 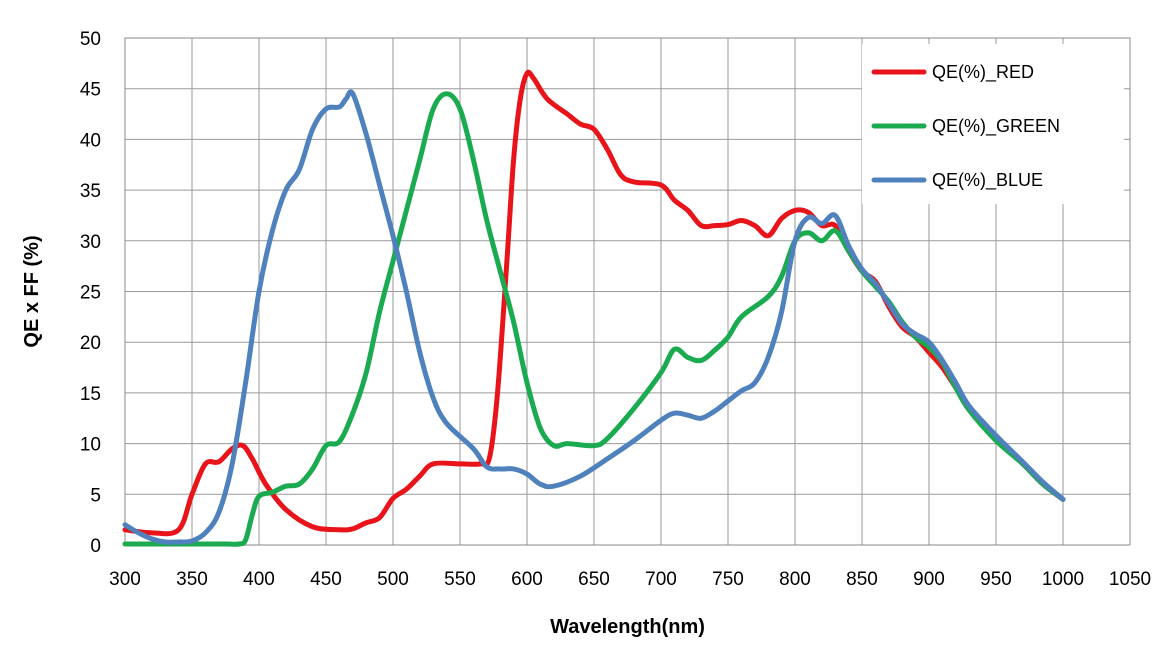 What do you see at coordinates (594, 579) in the screenshot?
I see `x-tick-label: 650` at bounding box center [594, 579].